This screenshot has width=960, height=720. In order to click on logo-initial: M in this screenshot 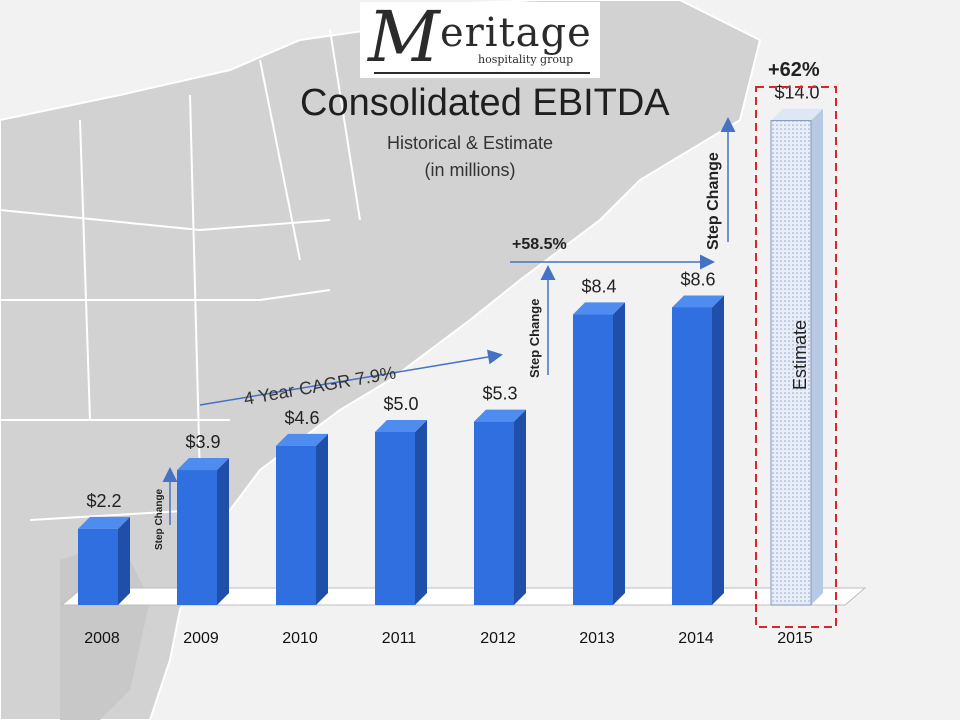, I will do `click(404, 39)`.